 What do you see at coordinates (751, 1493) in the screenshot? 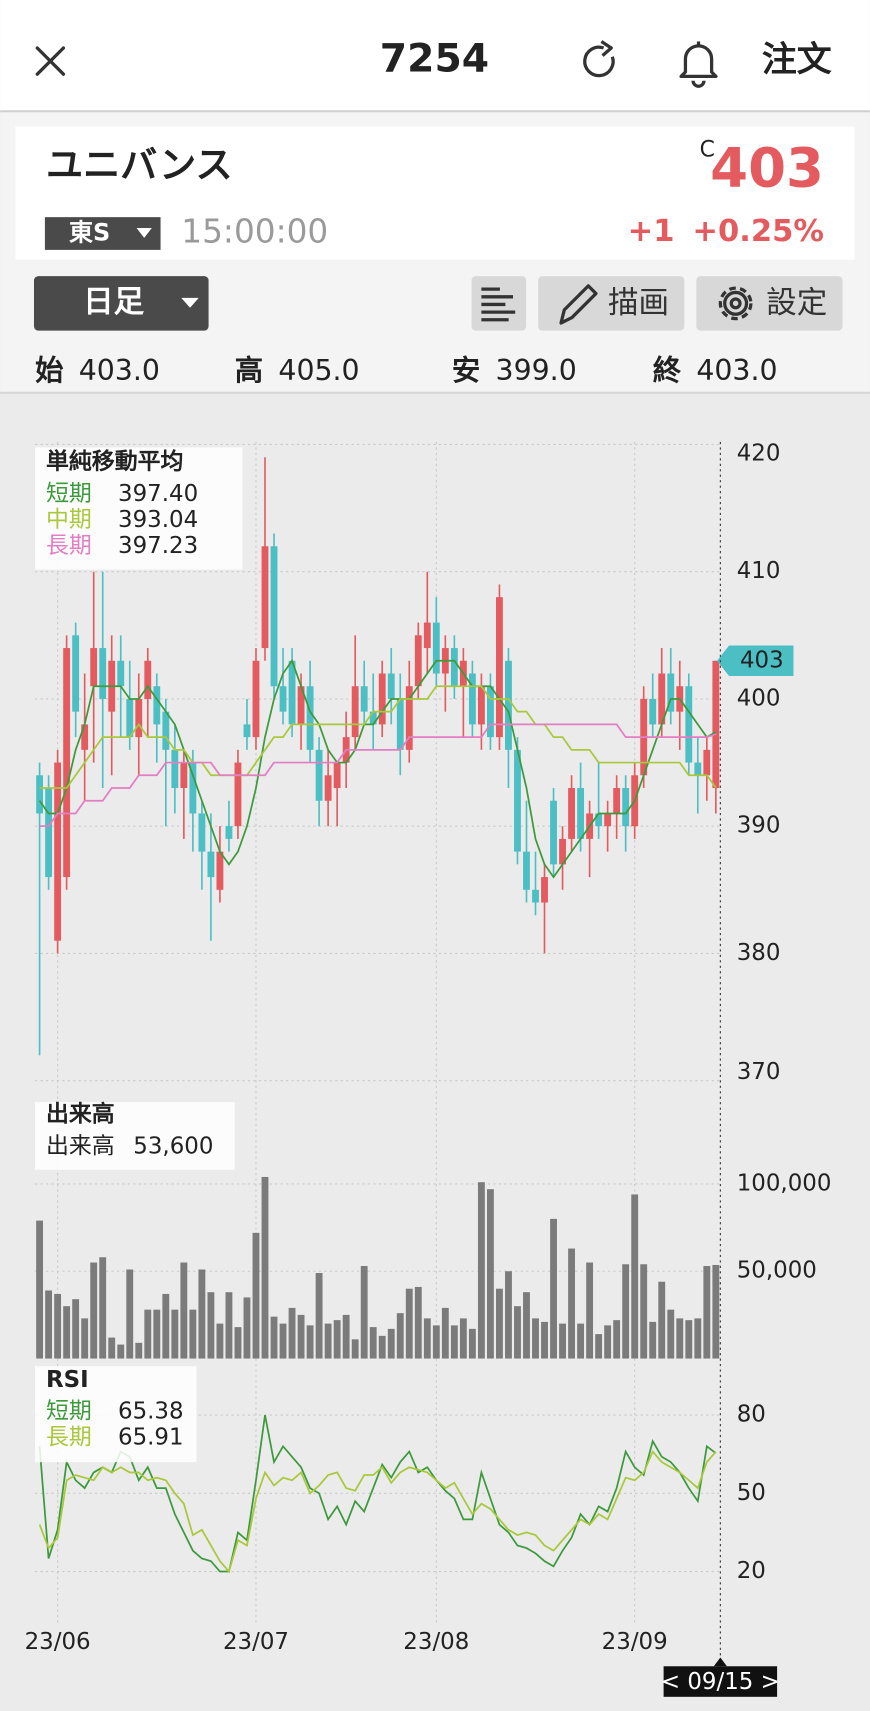
I see `y-tick-label: 50` at bounding box center [751, 1493].